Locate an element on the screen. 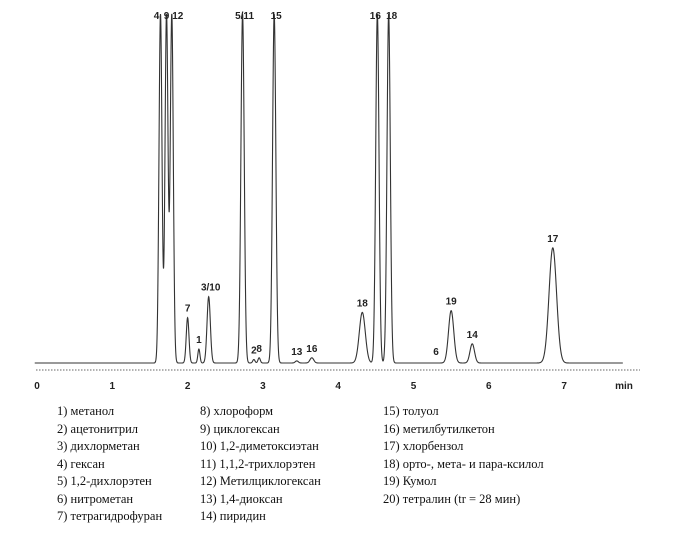 Image resolution: width=679 pixels, height=542 pixels. x-axis-unit-label: min is located at coordinates (624, 386).